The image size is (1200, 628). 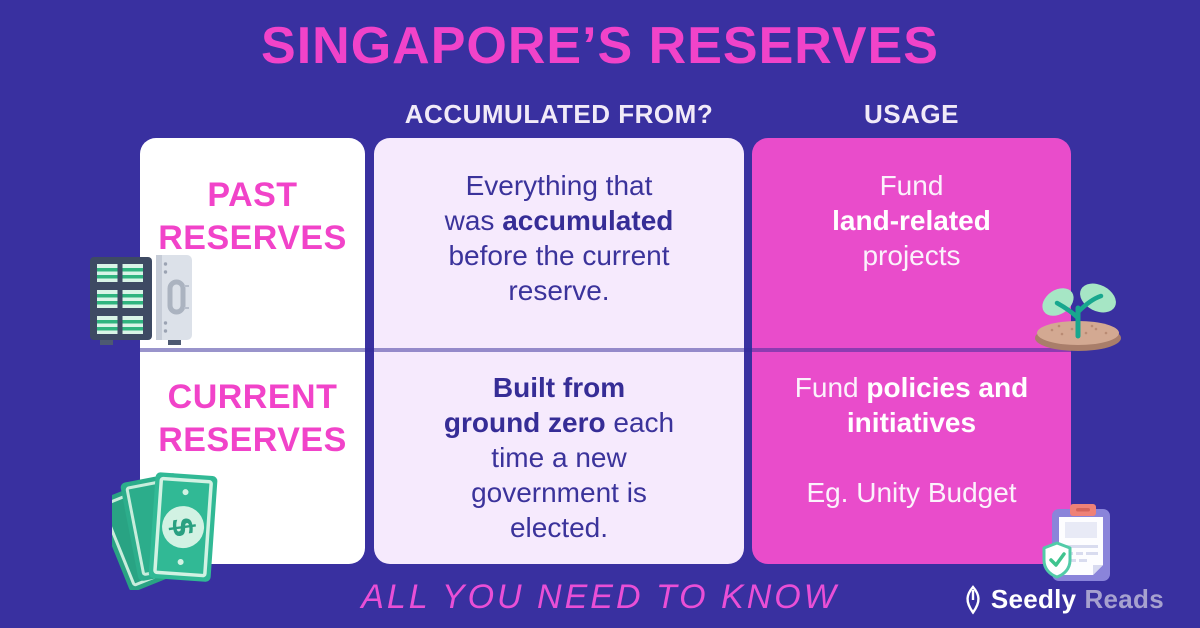 What do you see at coordinates (600, 597) in the screenshot?
I see `tagline: ALL YOU NEED TO KNOW` at bounding box center [600, 597].